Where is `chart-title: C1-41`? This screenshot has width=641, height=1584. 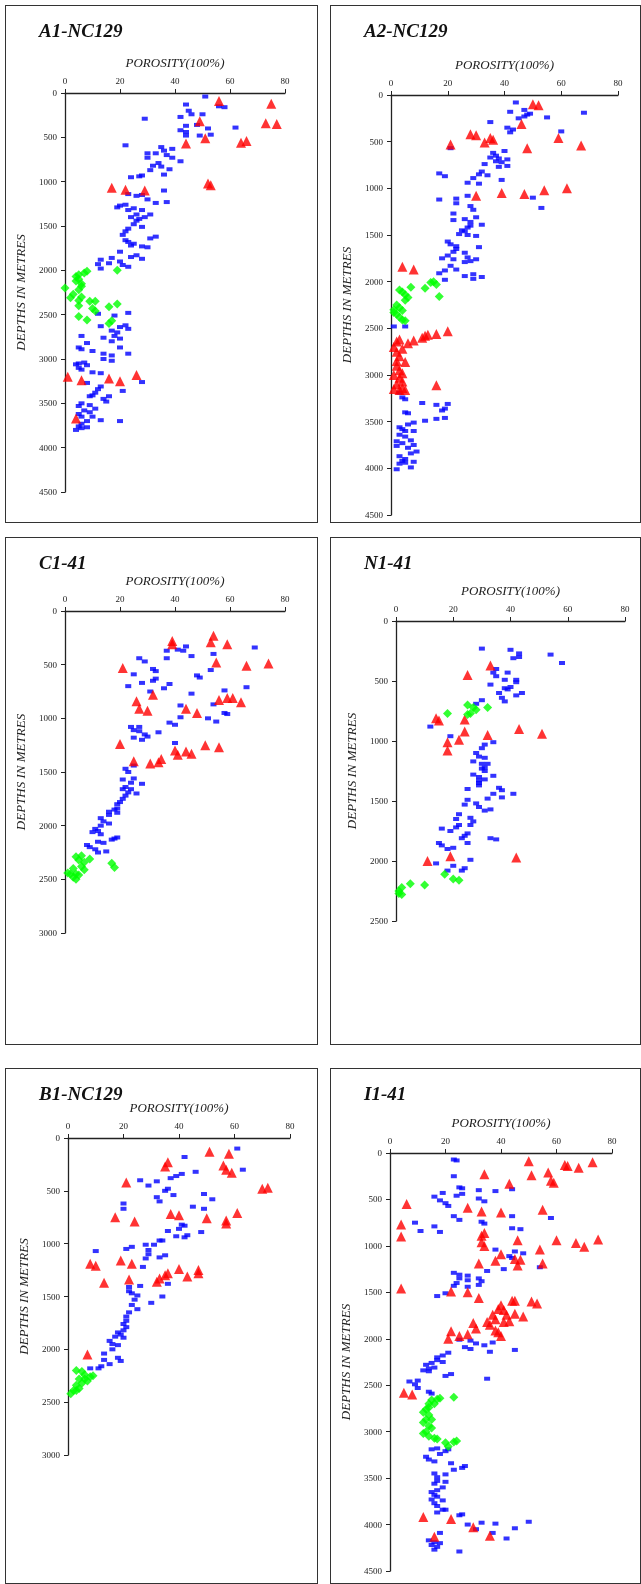 chart-title: C1-41 is located at coordinates (63, 562).